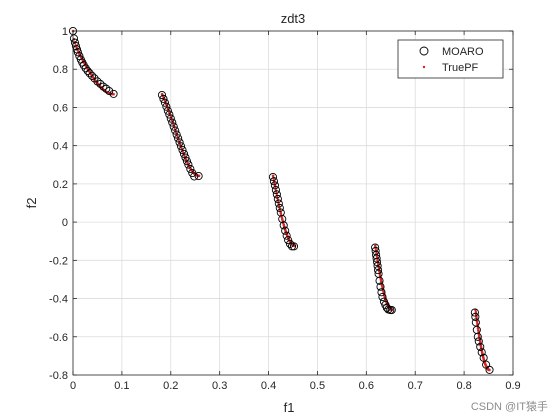 This screenshot has height=420, width=560. What do you see at coordinates (60, 147) in the screenshot?
I see `y-tick-label: 0.4` at bounding box center [60, 147].